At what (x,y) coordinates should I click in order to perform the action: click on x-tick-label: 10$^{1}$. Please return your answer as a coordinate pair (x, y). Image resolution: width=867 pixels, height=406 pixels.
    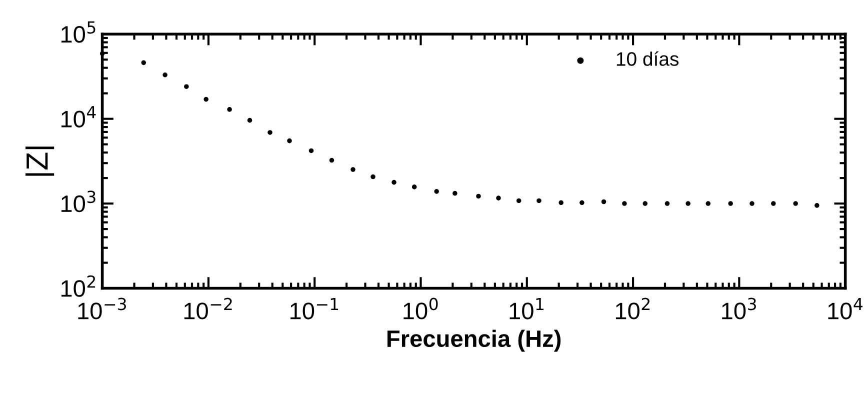
    Looking at the image, I should click on (527, 309).